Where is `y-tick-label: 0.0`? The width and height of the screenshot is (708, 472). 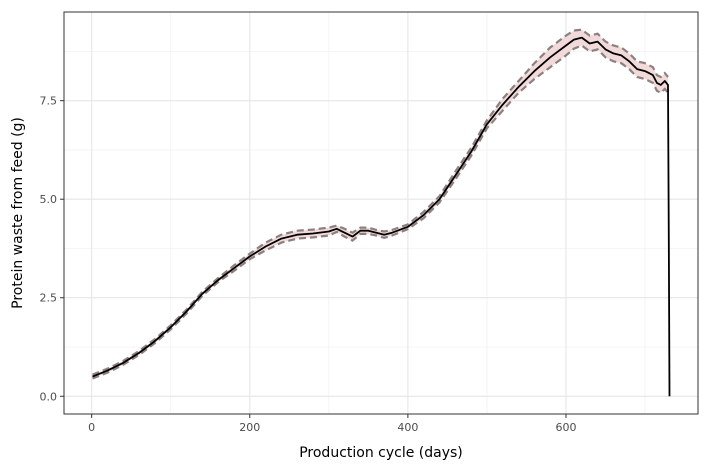 y-tick-label: 0.0 is located at coordinates (49, 396).